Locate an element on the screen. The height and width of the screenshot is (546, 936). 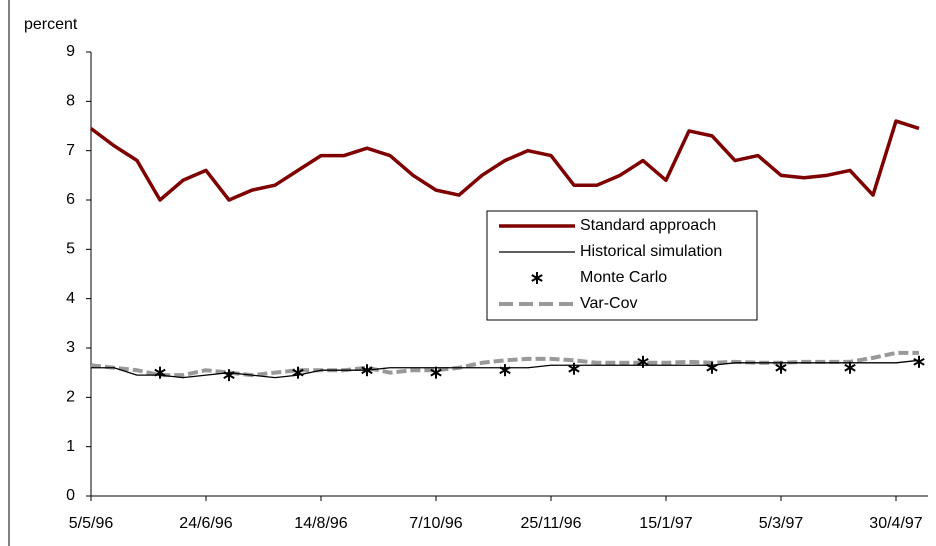
y-tick-label: 9 is located at coordinates (70, 51).